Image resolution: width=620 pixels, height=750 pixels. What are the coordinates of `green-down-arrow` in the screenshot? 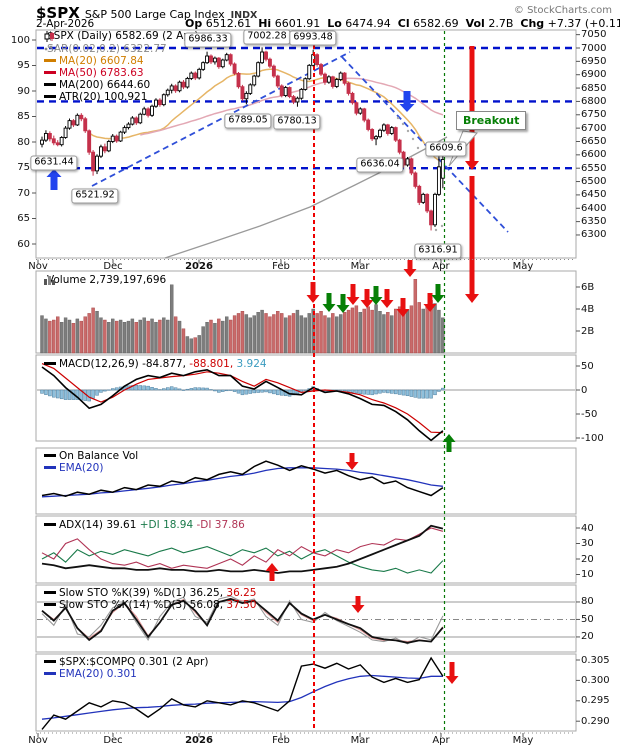 It's located at (343, 299).